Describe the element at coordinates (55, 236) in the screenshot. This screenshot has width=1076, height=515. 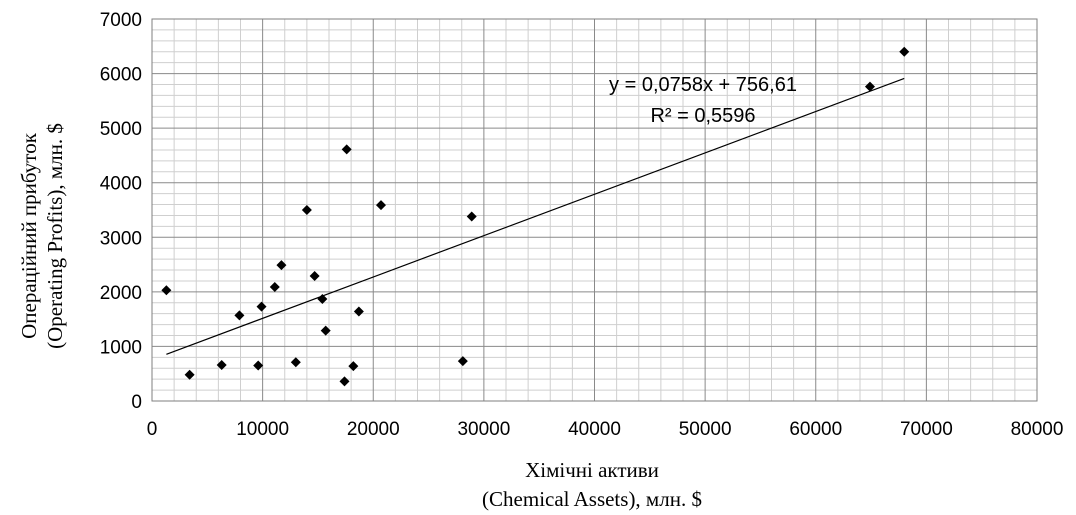
I see `y-axis-title-line2: (Operating Profits), млн. $` at that location.